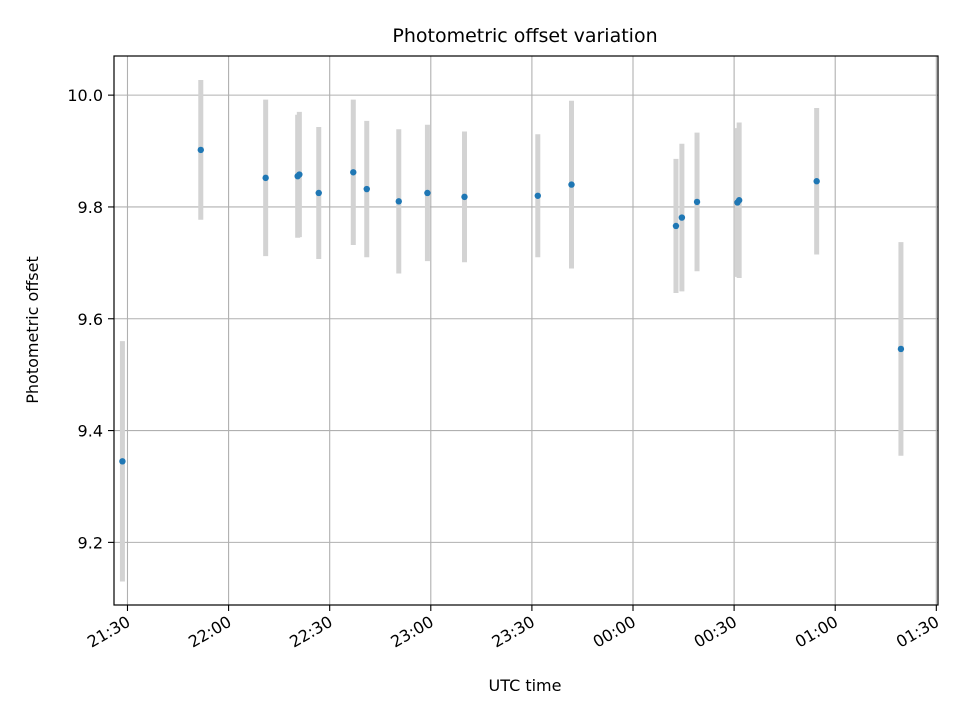  What do you see at coordinates (917, 632) in the screenshot?
I see `x-tick-label: 01:30` at bounding box center [917, 632].